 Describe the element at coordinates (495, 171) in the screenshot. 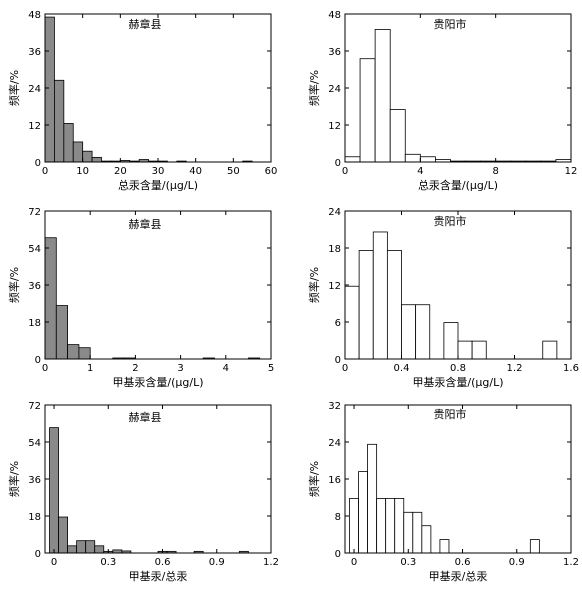

I see `x-tick-label: 8` at that location.